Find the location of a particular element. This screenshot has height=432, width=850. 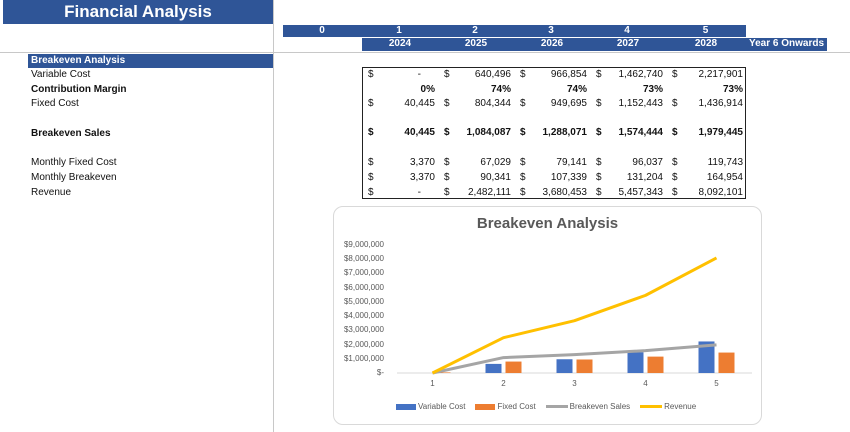

year-2026: 2026 is located at coordinates (552, 43).